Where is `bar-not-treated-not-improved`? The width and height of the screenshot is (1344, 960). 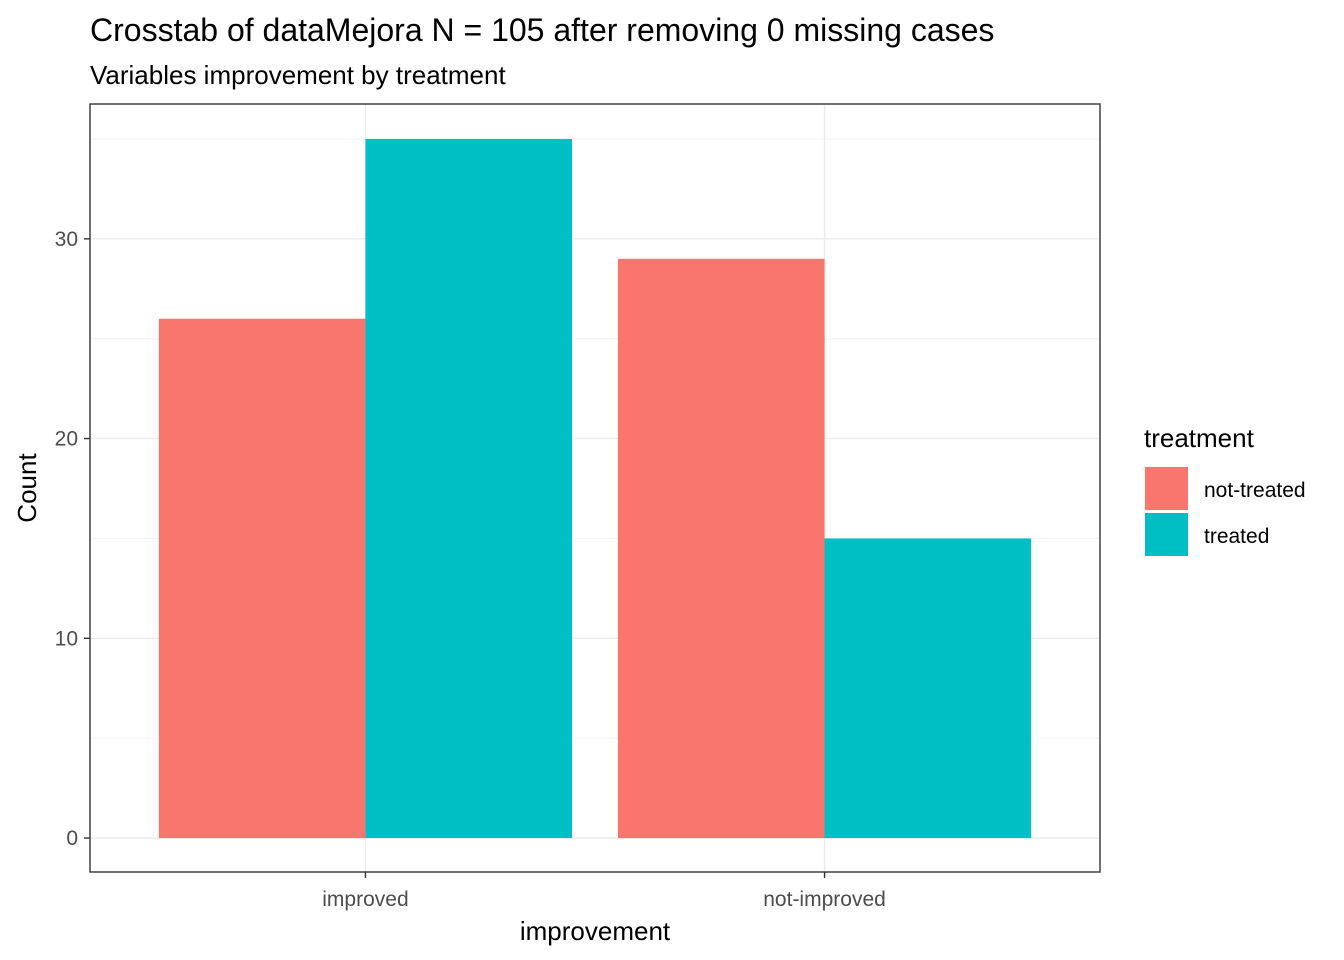 bar-not-treated-not-improved is located at coordinates (721, 548).